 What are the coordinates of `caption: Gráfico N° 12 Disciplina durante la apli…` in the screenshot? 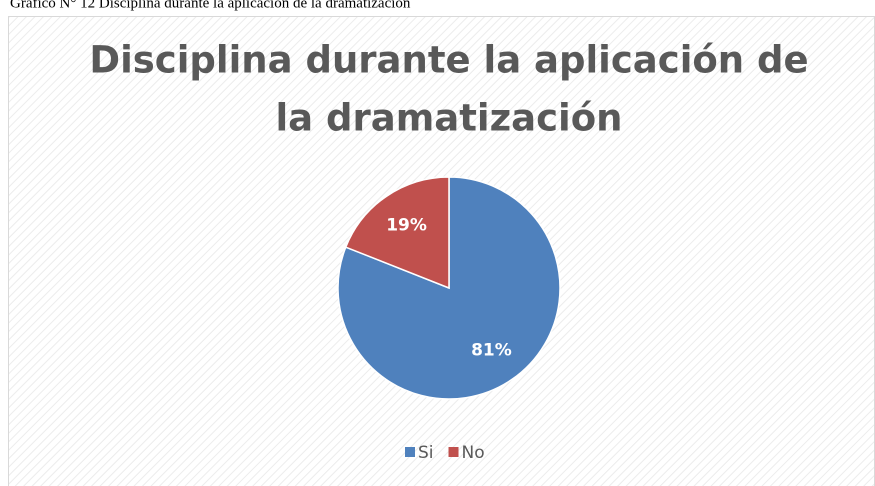 It's located at (210, 5).